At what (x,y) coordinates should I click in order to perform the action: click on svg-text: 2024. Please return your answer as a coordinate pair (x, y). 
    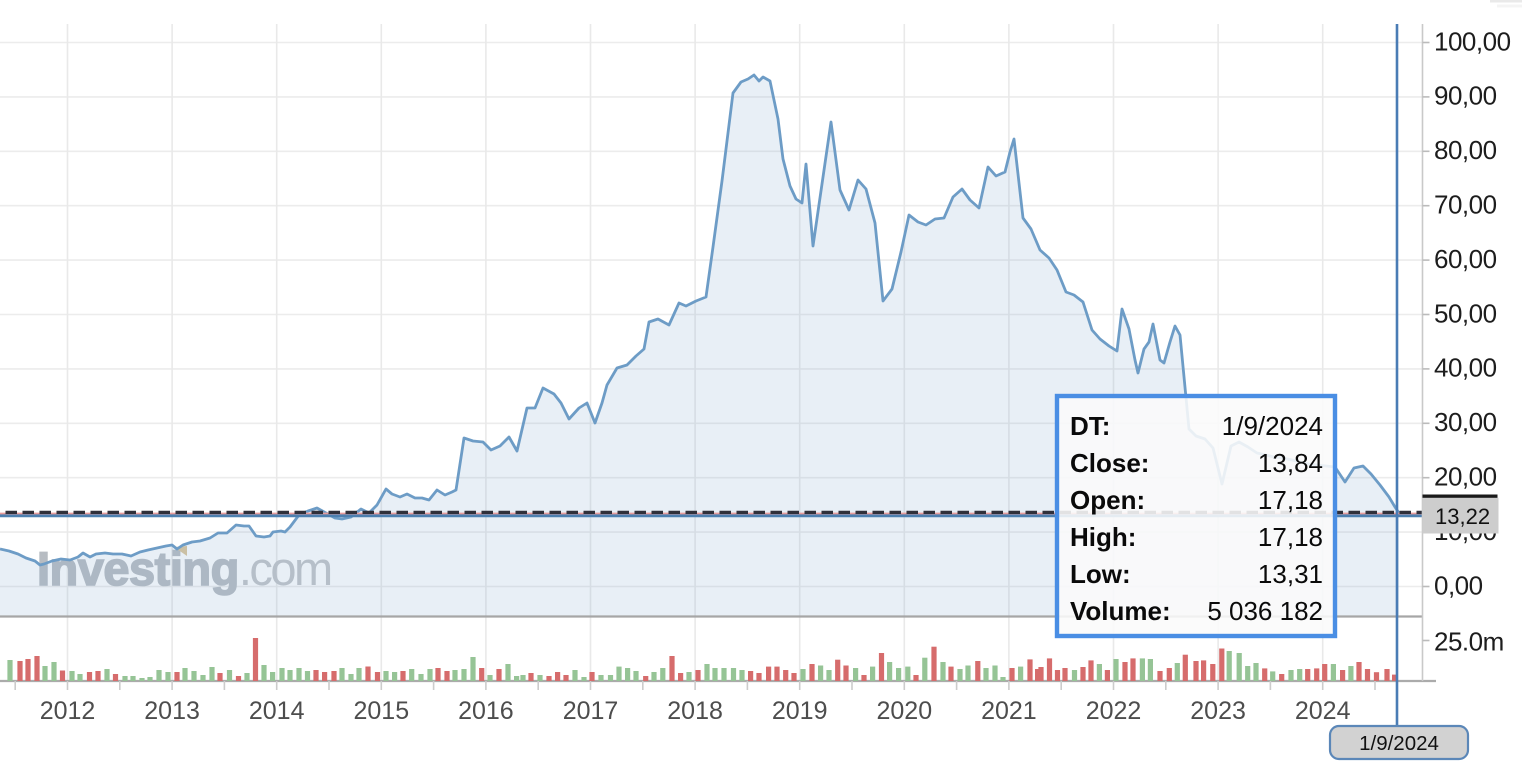
    Looking at the image, I should click on (1323, 711).